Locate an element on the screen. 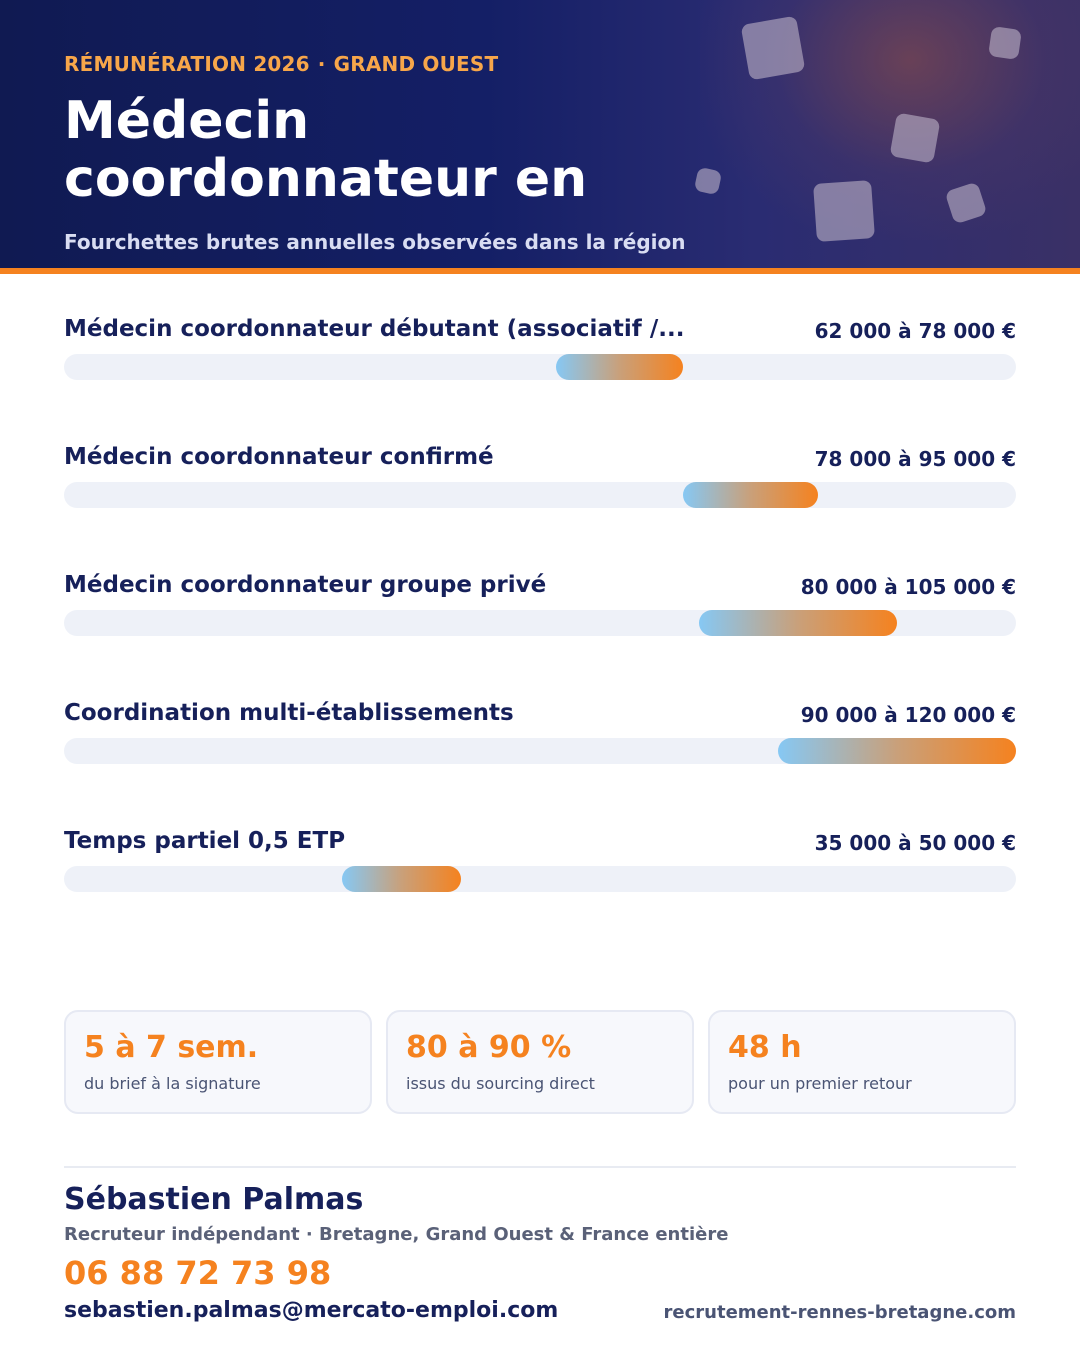  header-accent-line is located at coordinates (540, 271).